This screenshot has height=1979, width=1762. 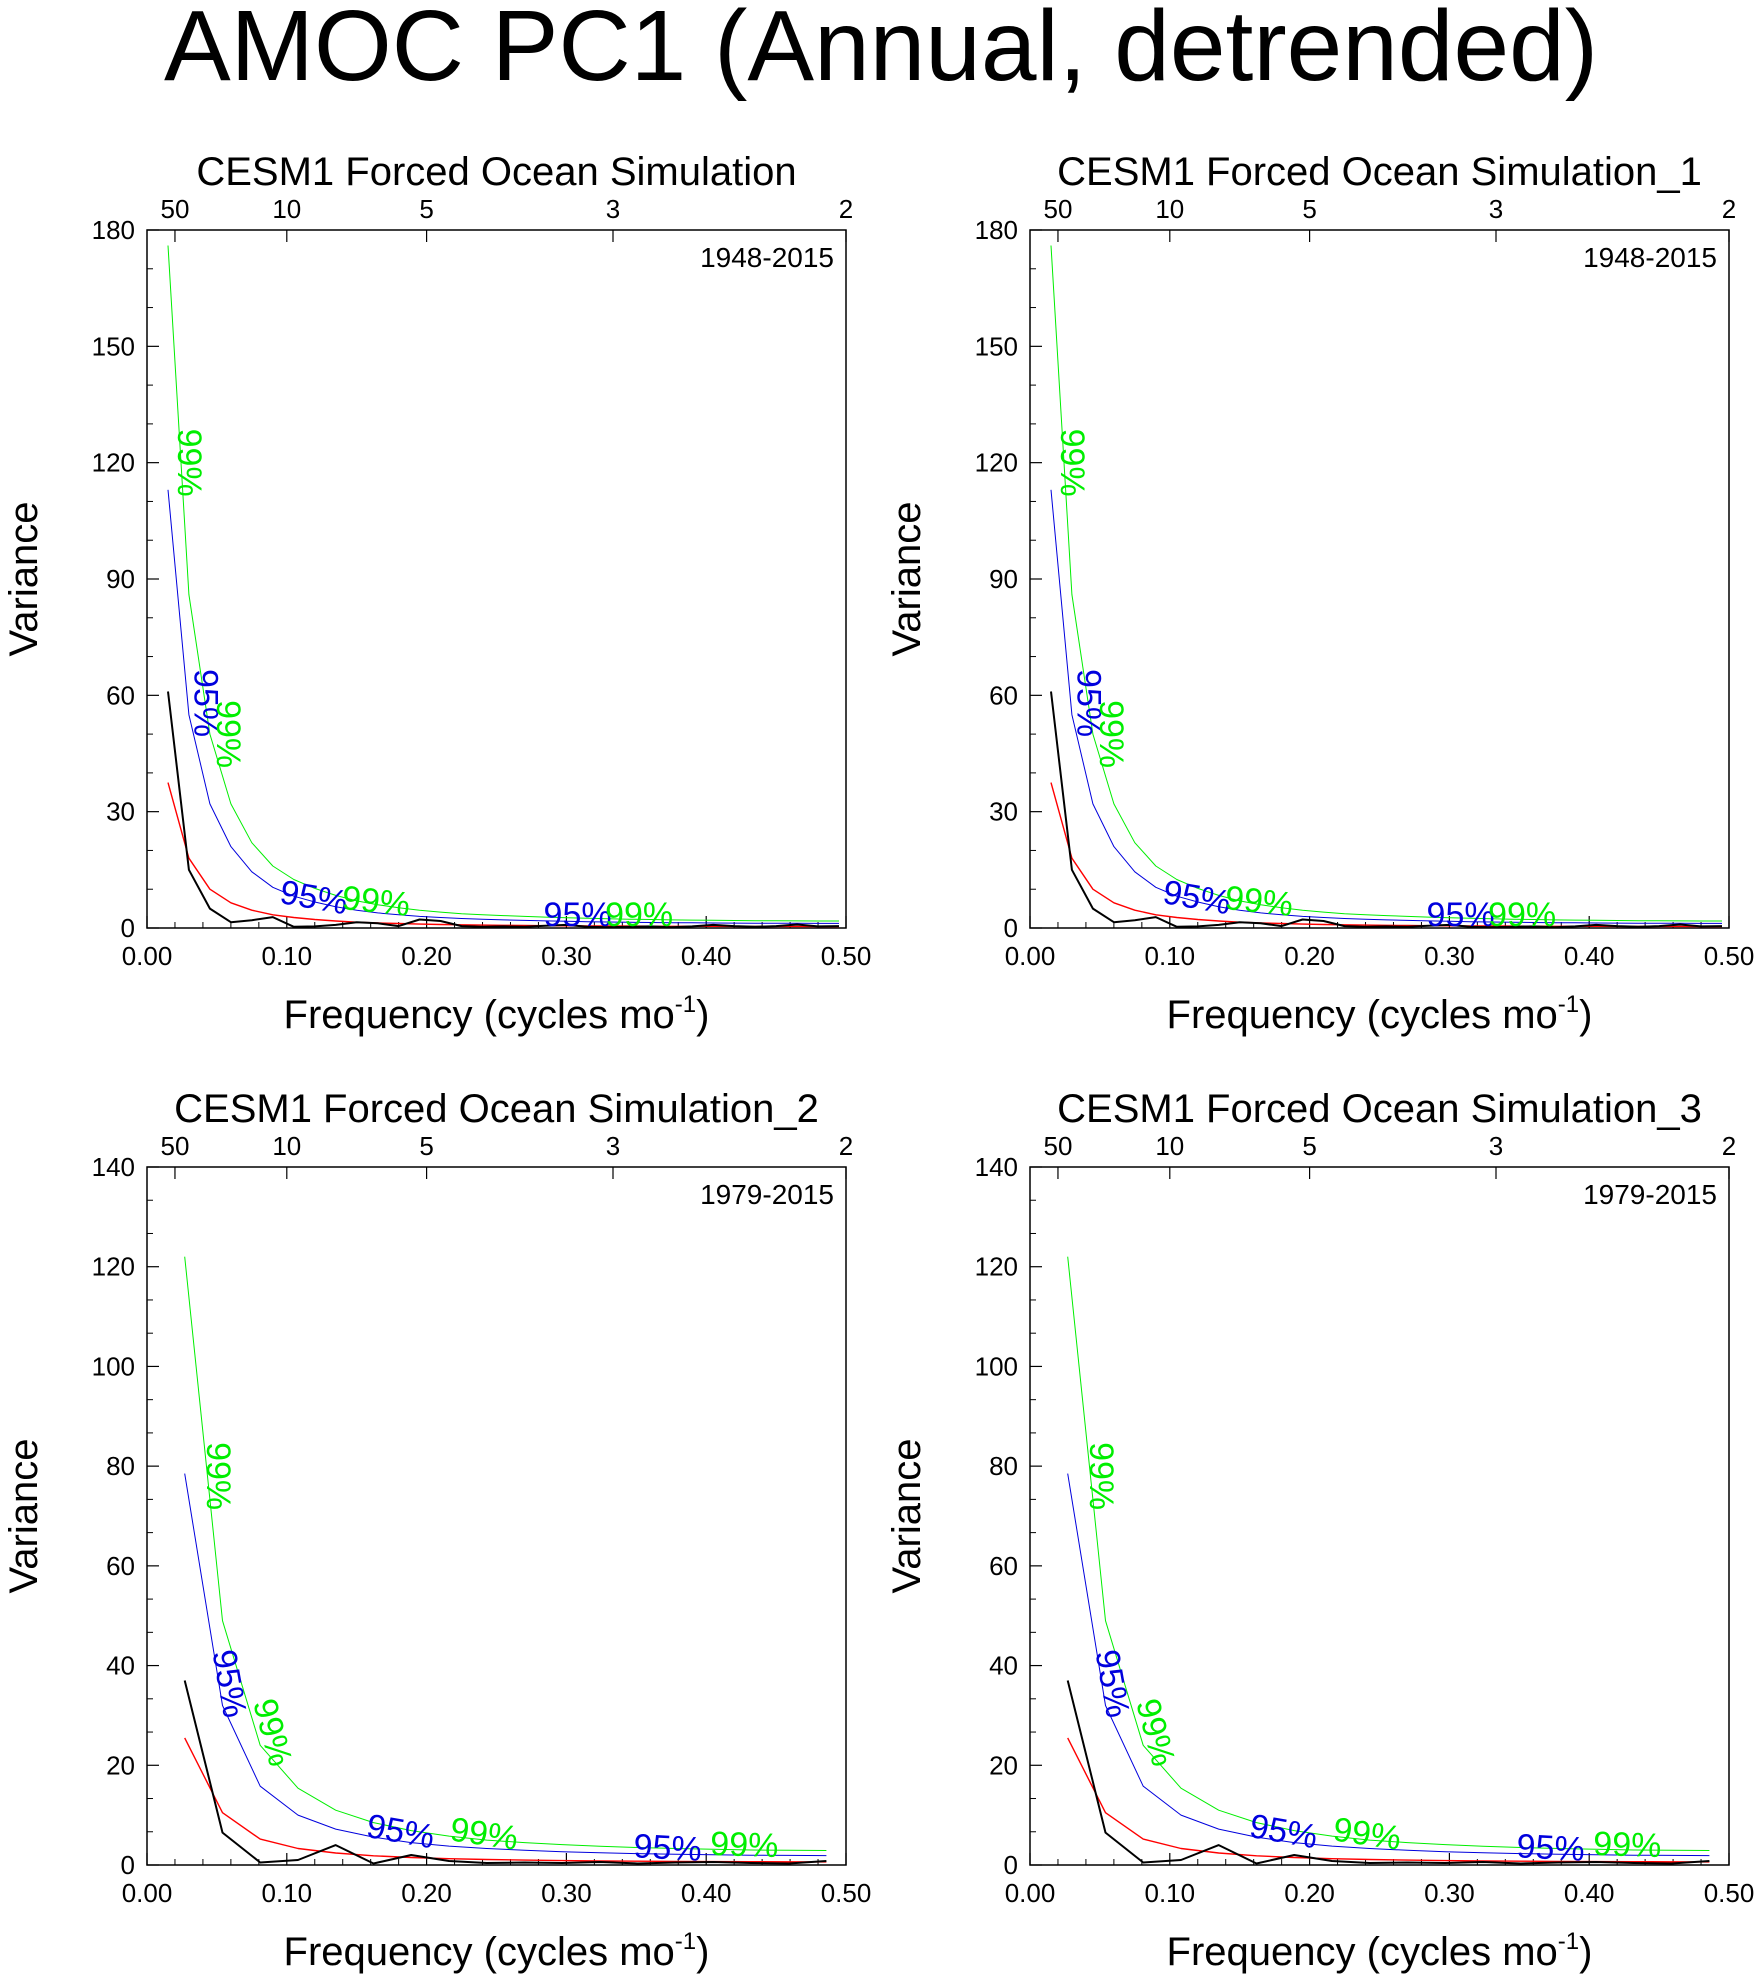 What do you see at coordinates (1379, 1109) in the screenshot?
I see `panel-title: CESM1 Forced Ocean Simulation_3` at bounding box center [1379, 1109].